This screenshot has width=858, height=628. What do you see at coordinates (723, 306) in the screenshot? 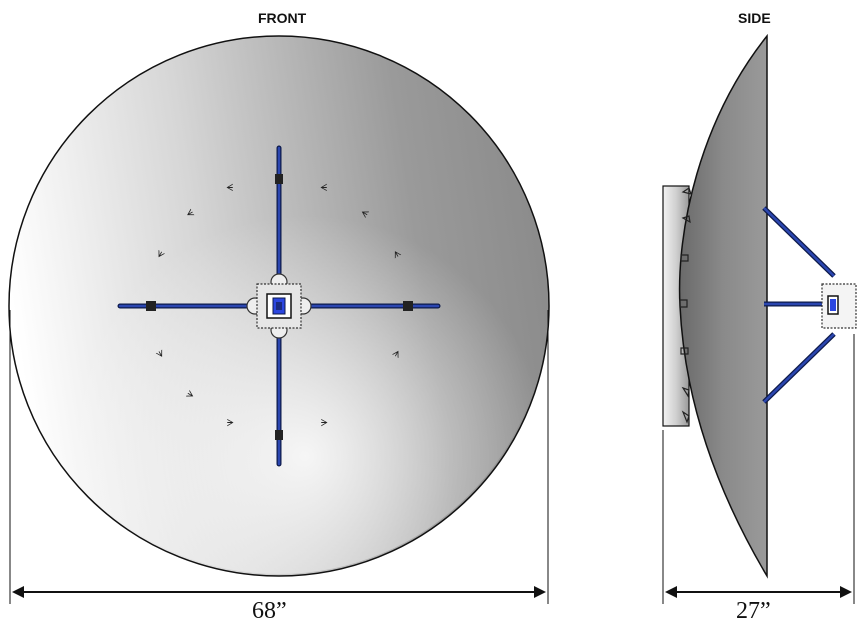
I see `dish-side` at bounding box center [723, 306].